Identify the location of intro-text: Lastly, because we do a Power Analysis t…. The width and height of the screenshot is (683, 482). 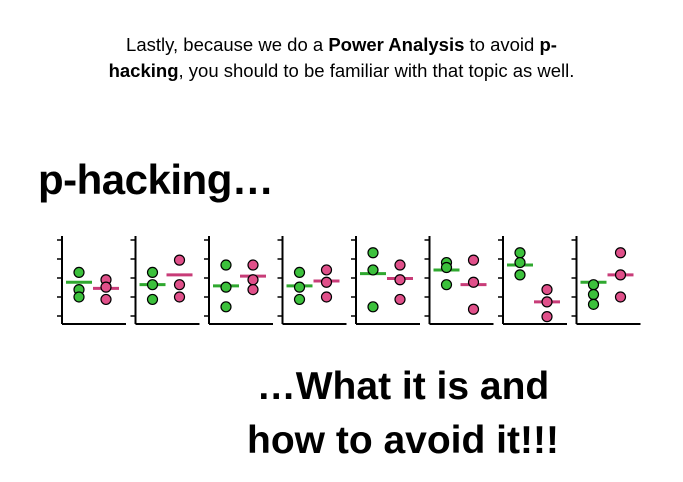
(341, 58).